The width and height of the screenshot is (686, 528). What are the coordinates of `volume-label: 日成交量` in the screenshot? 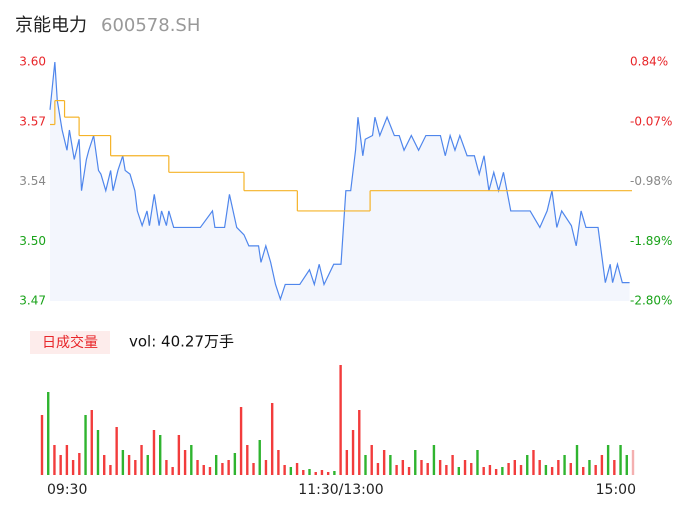 It's located at (70, 342).